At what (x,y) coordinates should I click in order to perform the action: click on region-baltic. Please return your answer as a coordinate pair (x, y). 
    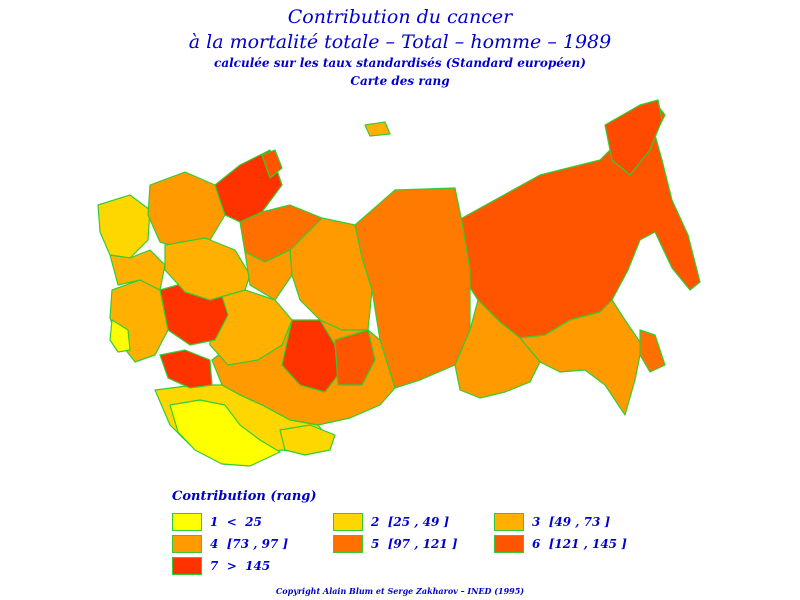
    Looking at the image, I should click on (124, 226).